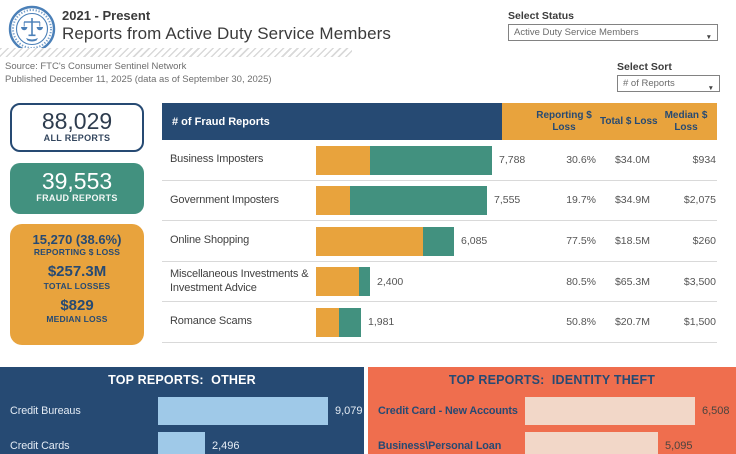 This screenshot has height=454, width=736. Describe the element at coordinates (45, 411) in the screenshot. I see `panel-category-label: Credit Bureaus` at that location.